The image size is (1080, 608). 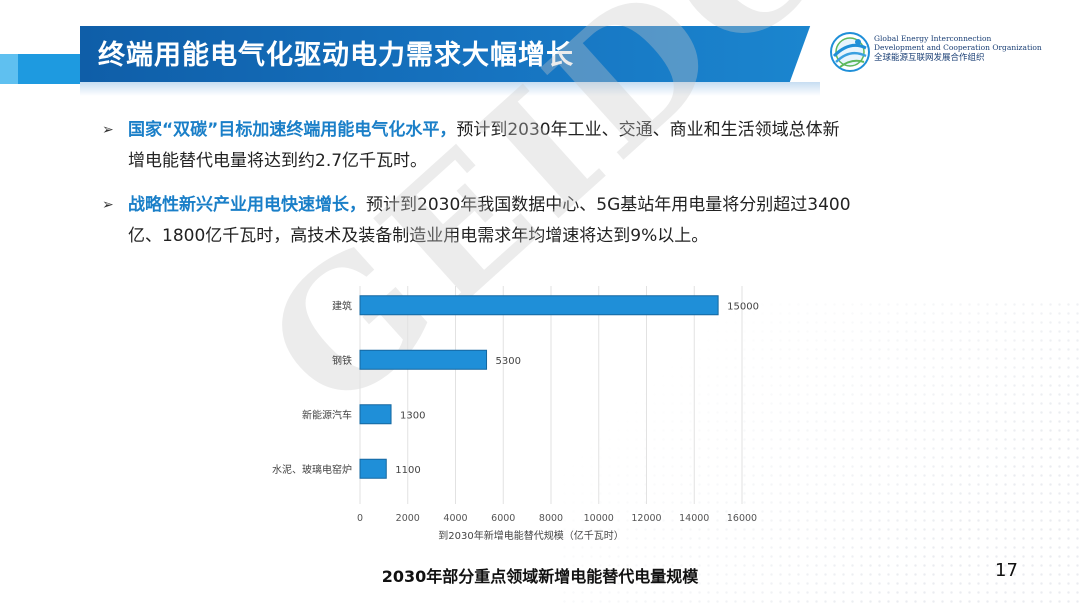 What do you see at coordinates (608, 205) in the screenshot?
I see `bullet-2-line1: 预计到2030年我国数据中心、5G基站年用电量将分别超过3400` at bounding box center [608, 205].